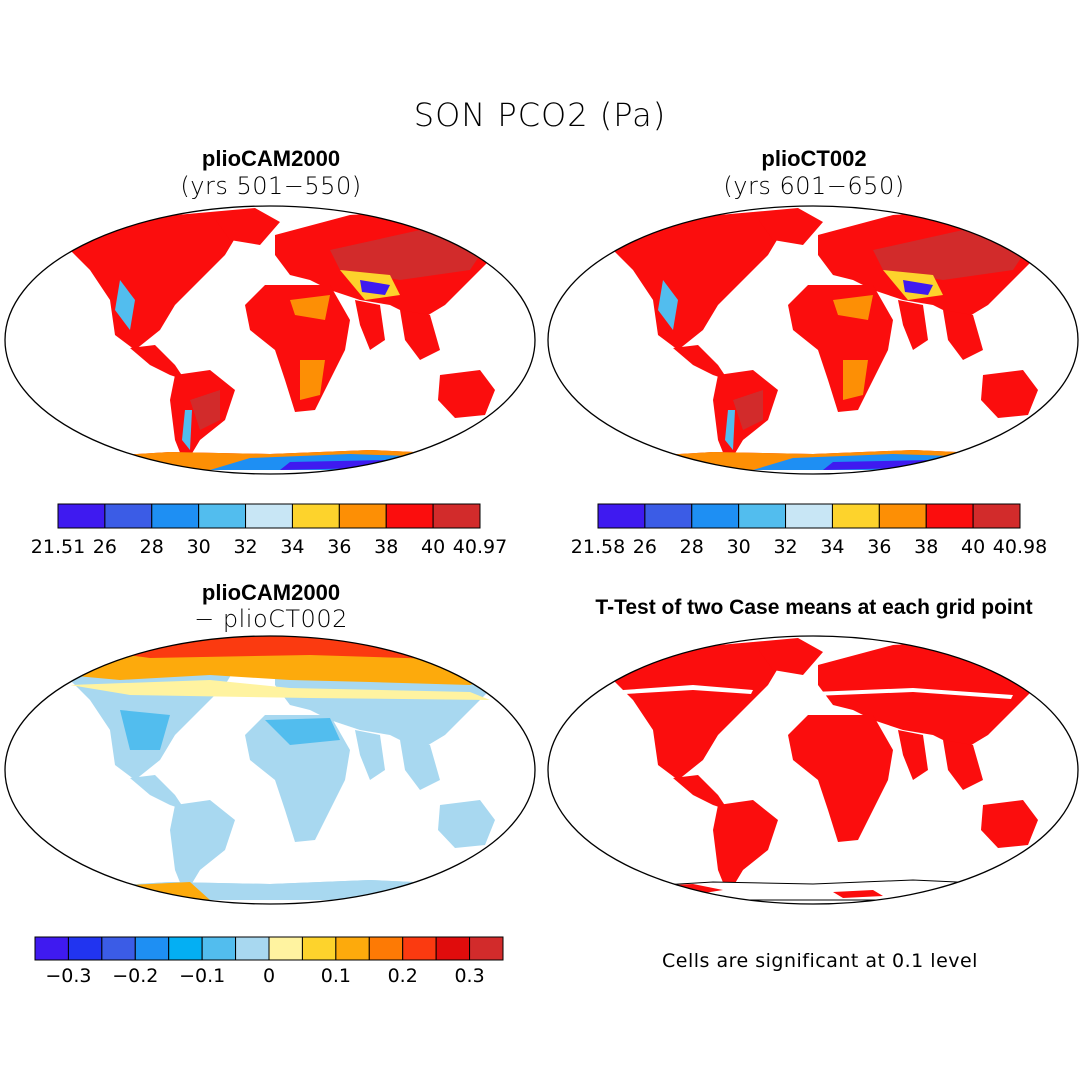 The width and height of the screenshot is (1080, 1080). Describe the element at coordinates (469, 976) in the screenshot. I see `colorbar-tick-label: 0.3` at that location.